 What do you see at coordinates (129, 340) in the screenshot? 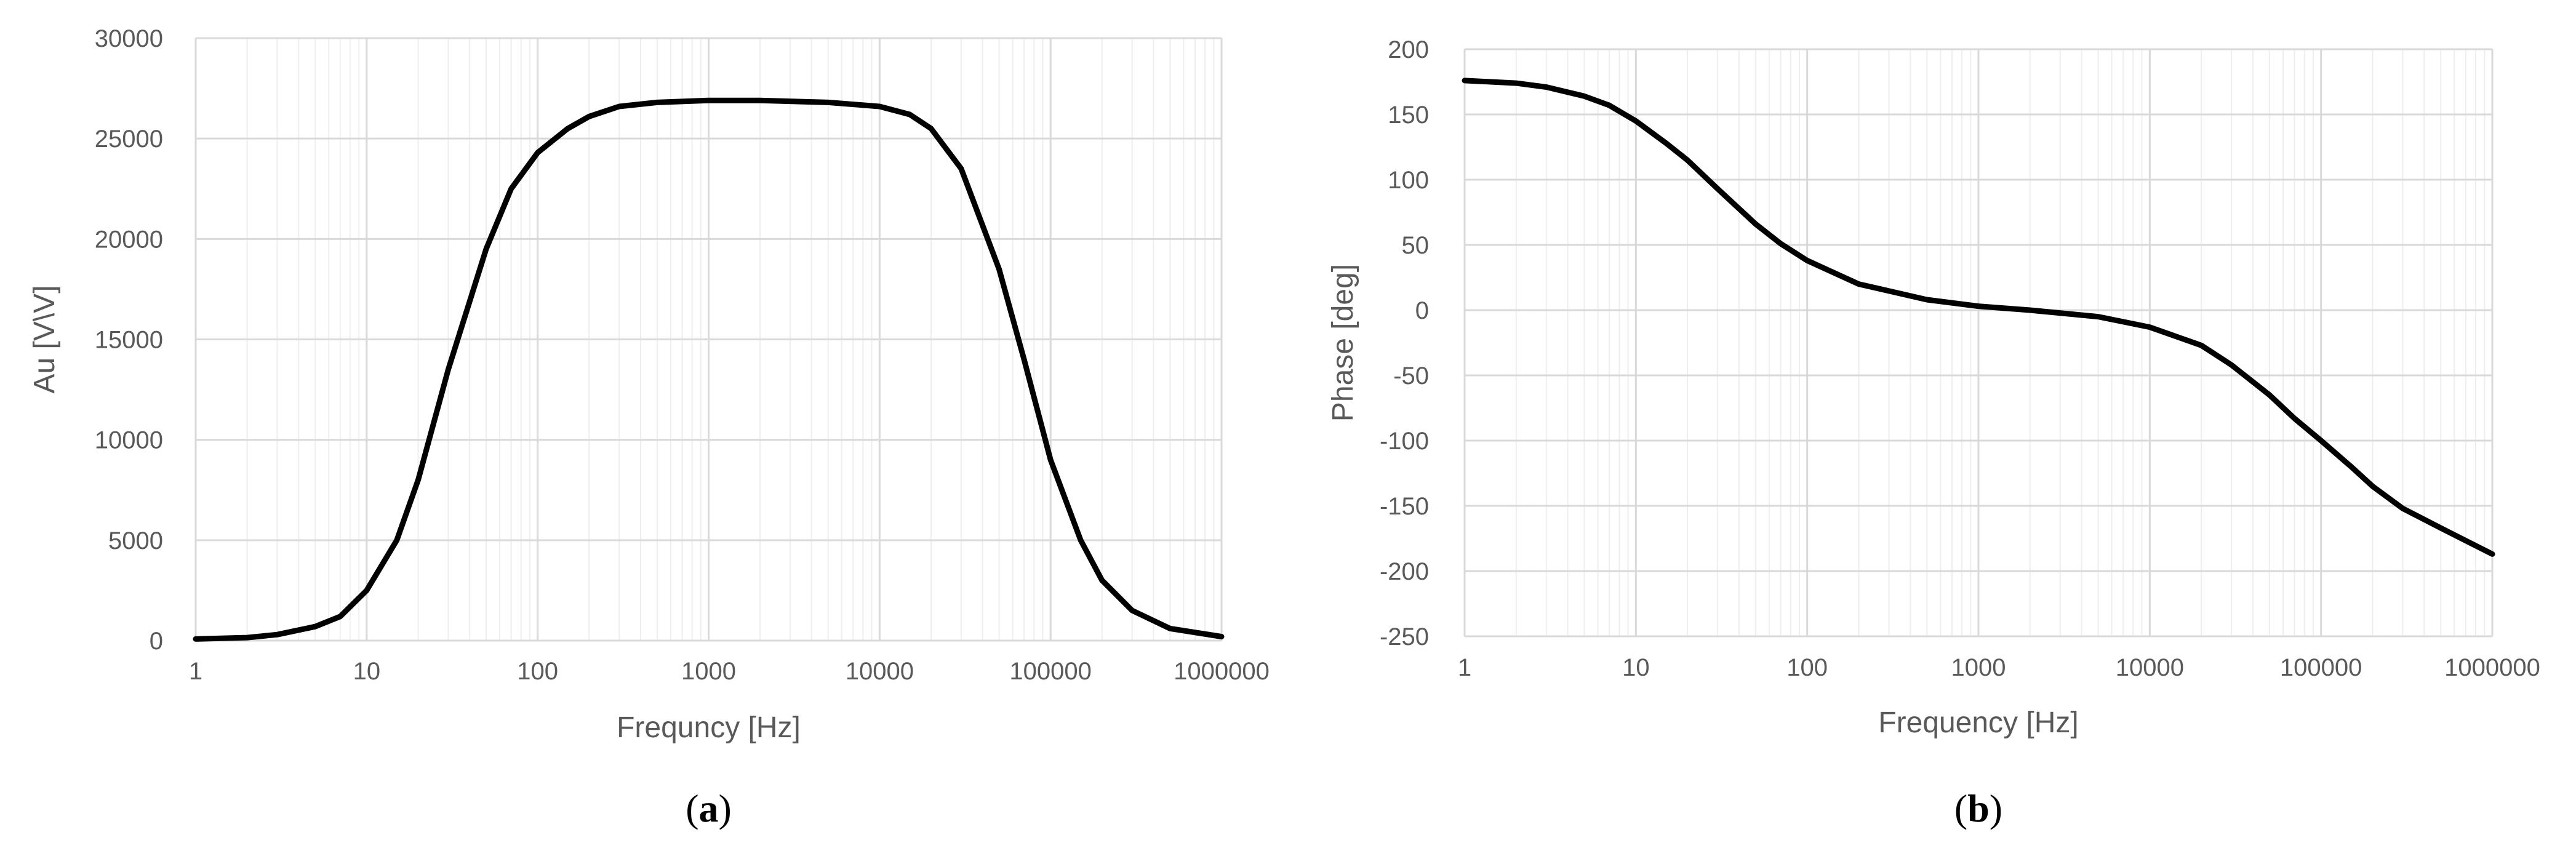
I see `y-tick-label: 15000` at bounding box center [129, 340].